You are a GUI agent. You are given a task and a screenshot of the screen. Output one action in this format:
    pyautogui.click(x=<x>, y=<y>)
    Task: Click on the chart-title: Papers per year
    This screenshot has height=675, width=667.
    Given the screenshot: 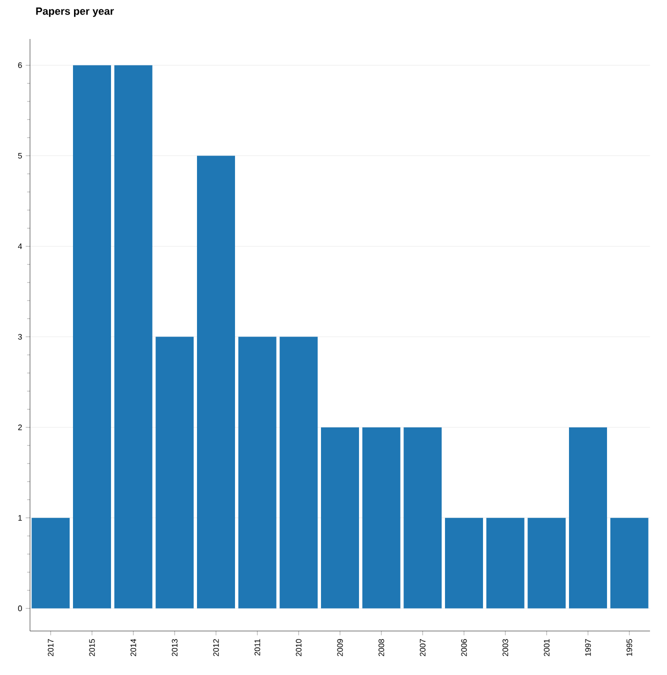 What is the action you would take?
    pyautogui.click(x=75, y=12)
    